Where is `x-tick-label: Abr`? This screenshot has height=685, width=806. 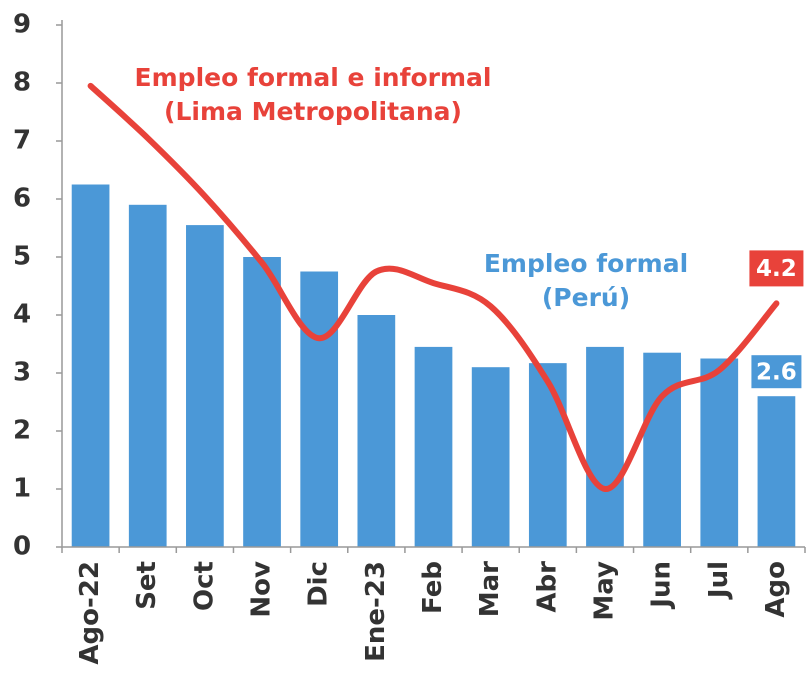
x-tick-label: Abr is located at coordinates (547, 587).